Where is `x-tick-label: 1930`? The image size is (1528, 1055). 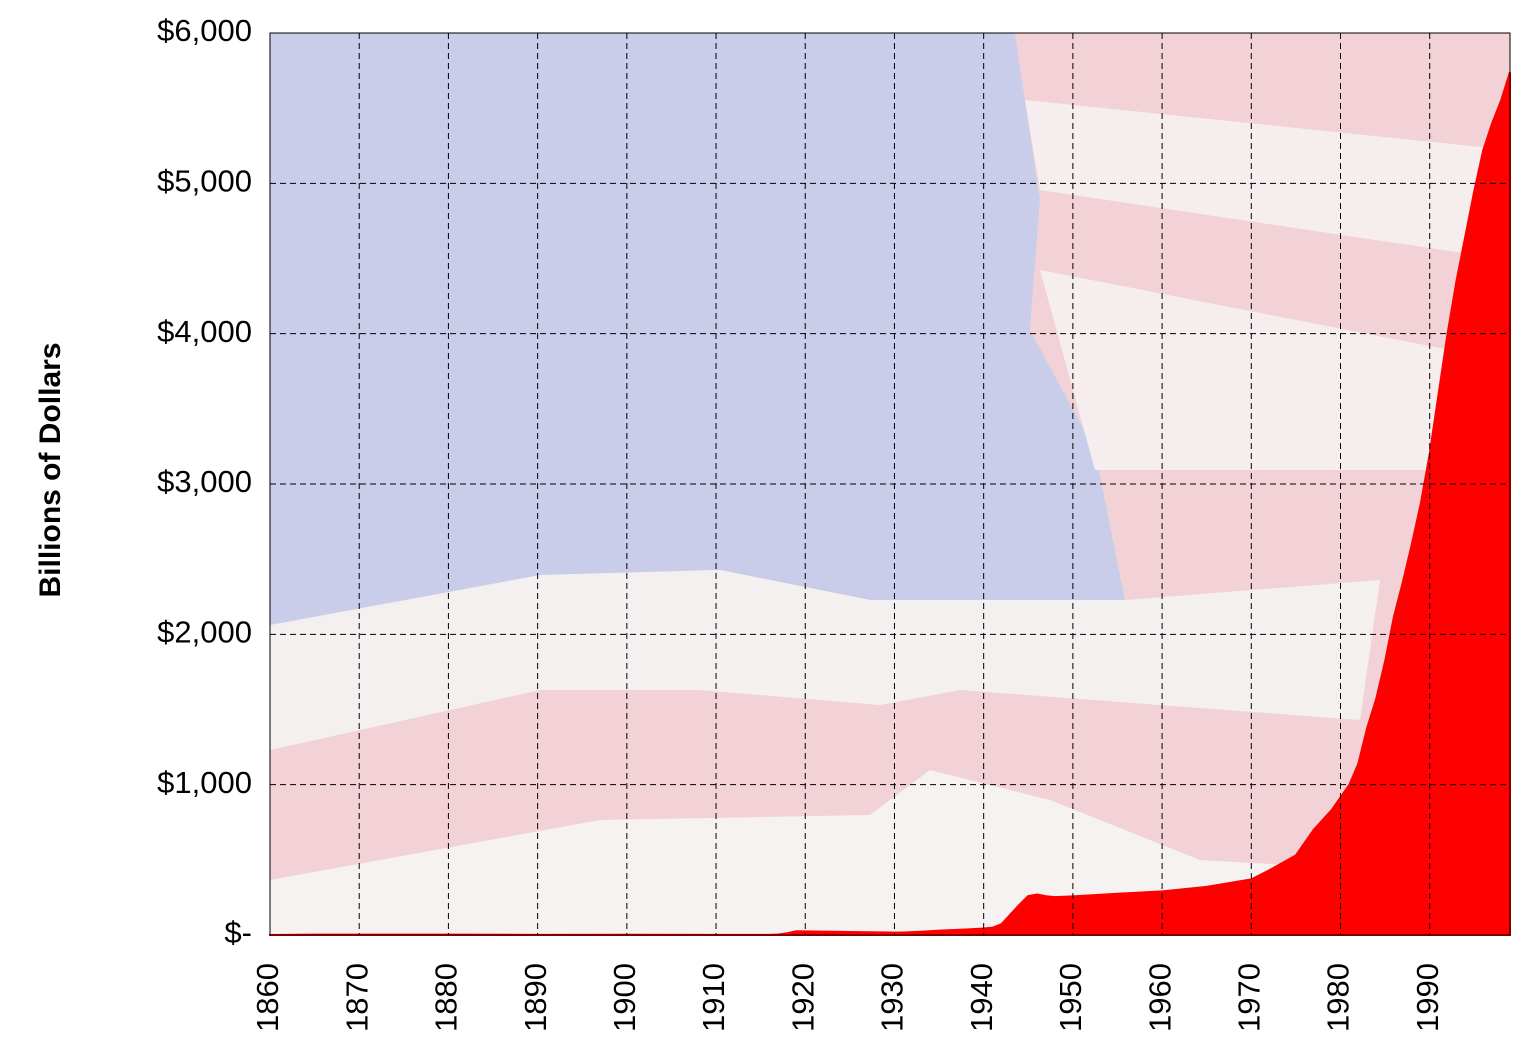 x-tick-label: 1930 is located at coordinates (892, 997).